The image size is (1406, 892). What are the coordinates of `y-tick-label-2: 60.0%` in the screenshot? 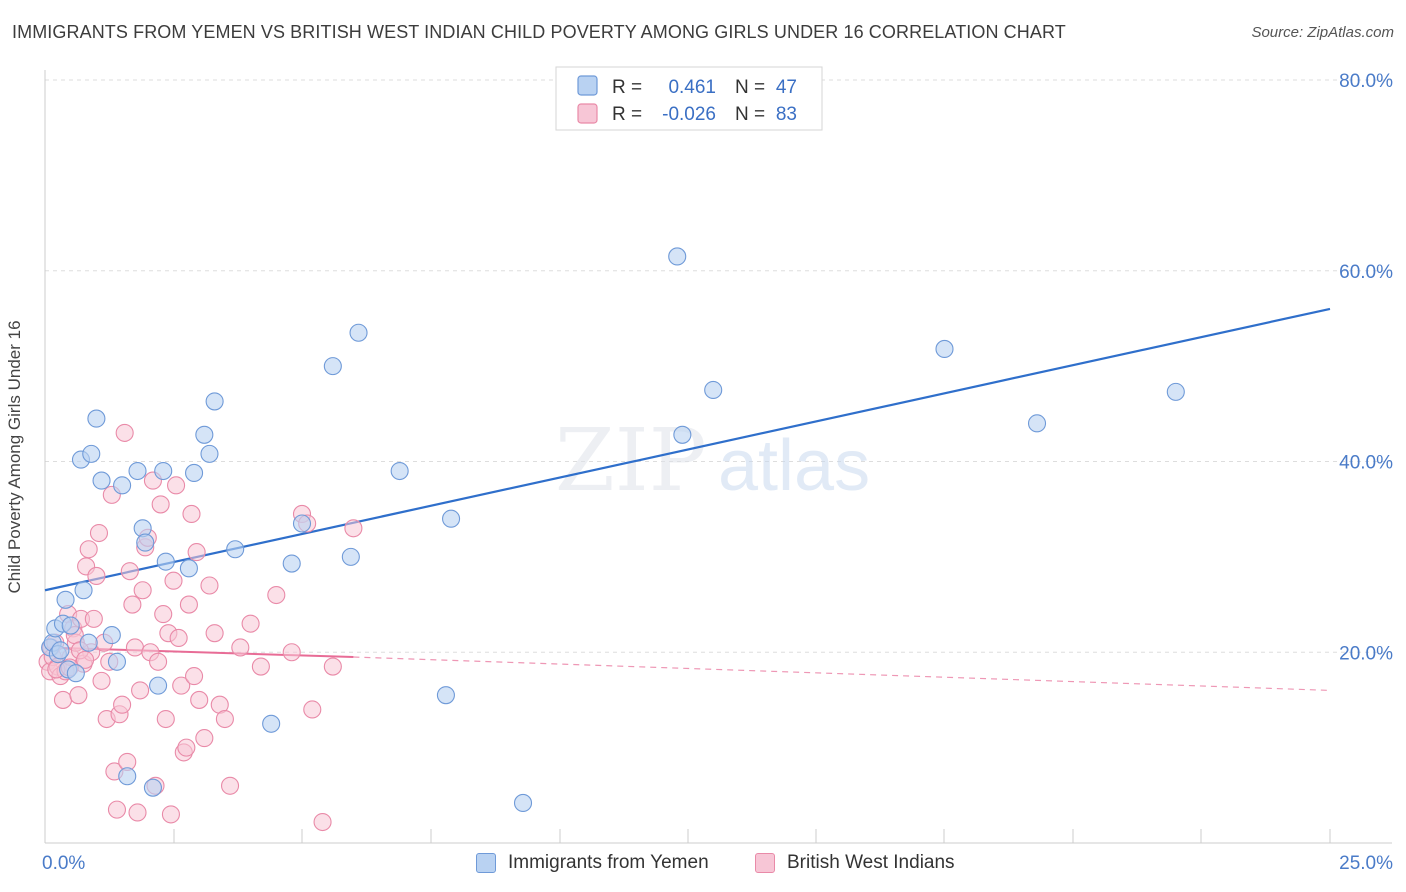 It's located at (1366, 272).